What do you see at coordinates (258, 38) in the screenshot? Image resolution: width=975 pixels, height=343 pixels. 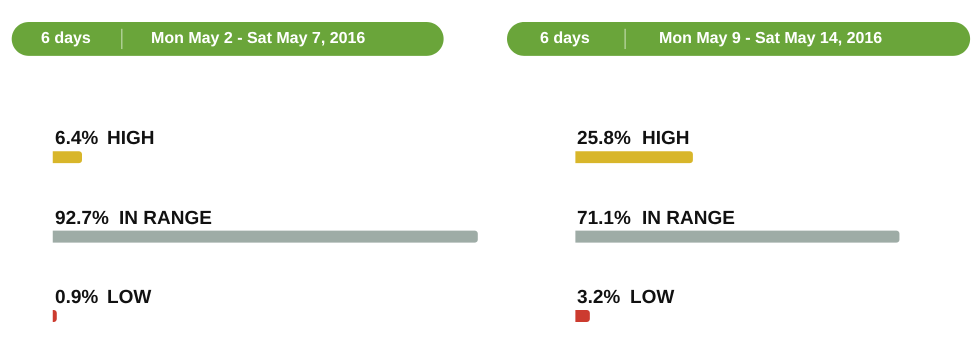 I see `chart-title: Mon May 2 - Sat May 7, 2016` at bounding box center [258, 38].